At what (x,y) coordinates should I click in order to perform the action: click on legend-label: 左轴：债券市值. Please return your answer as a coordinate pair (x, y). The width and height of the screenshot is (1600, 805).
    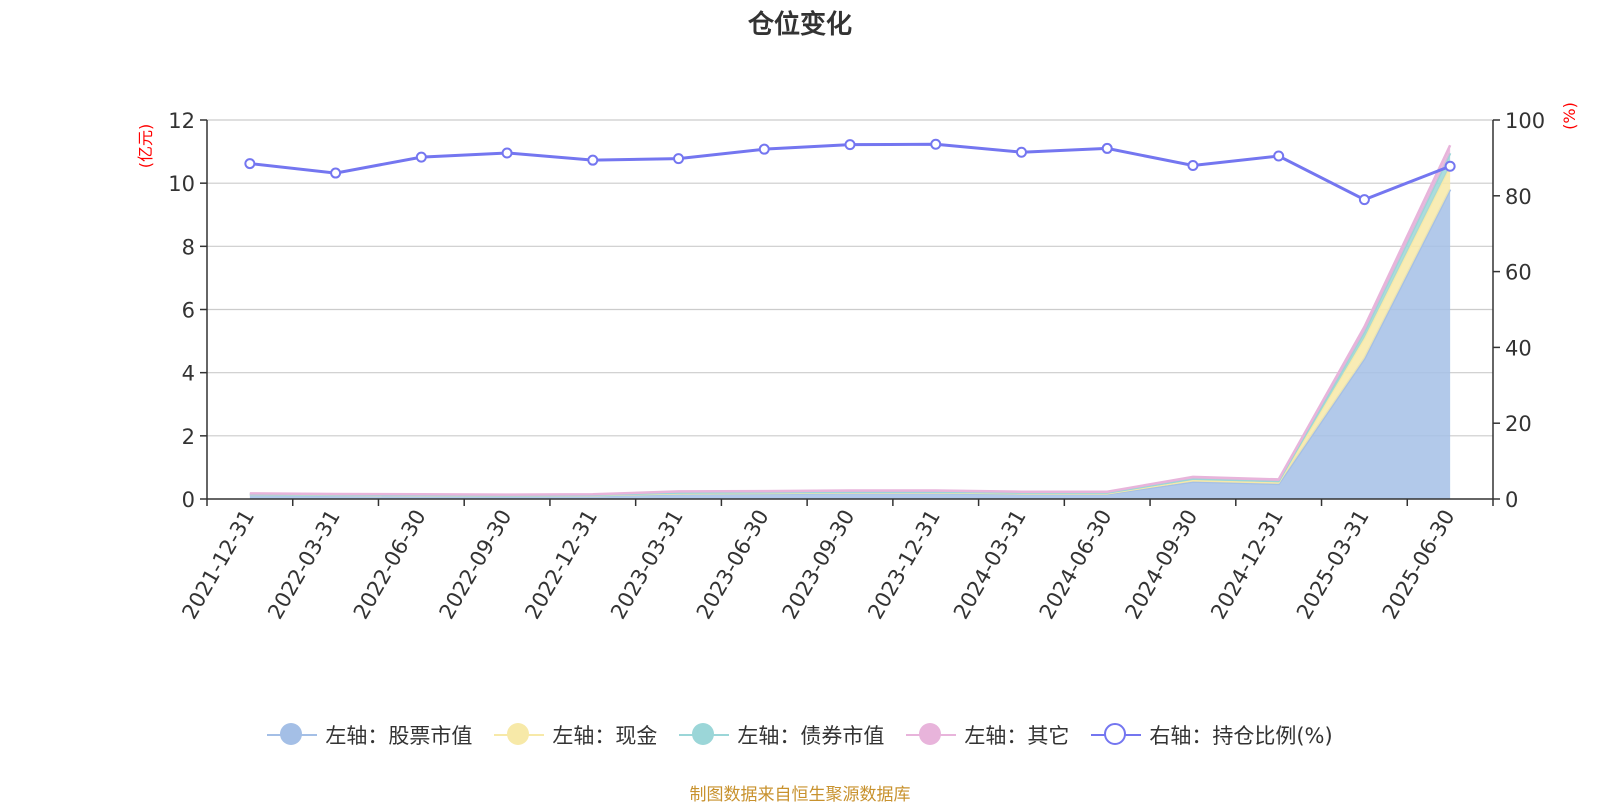
    Looking at the image, I should click on (811, 736).